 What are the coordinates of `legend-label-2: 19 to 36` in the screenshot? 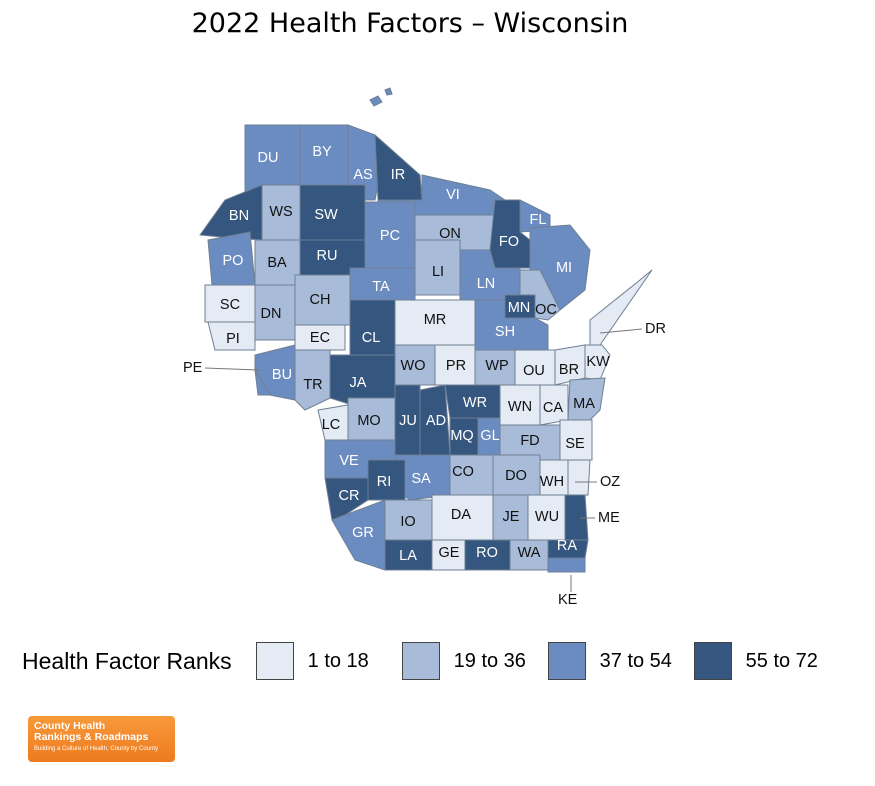 It's located at (489, 660).